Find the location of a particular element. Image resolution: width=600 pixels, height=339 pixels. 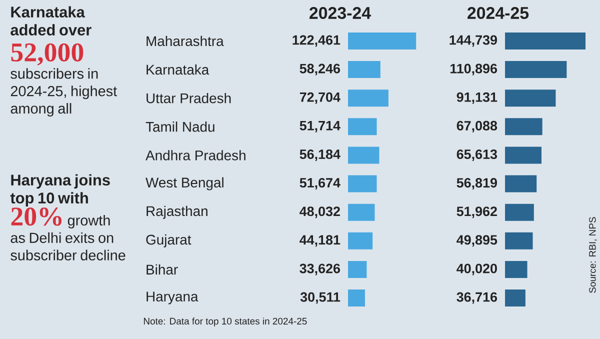

y-tick-label: Karnataka is located at coordinates (178, 69).